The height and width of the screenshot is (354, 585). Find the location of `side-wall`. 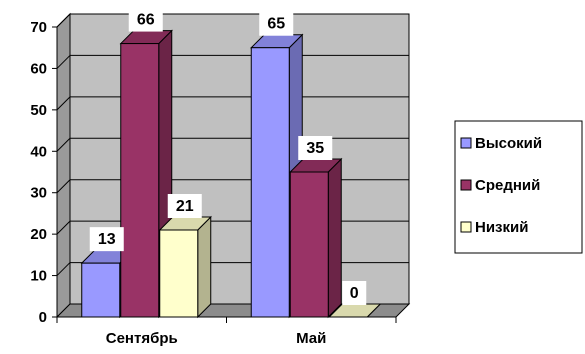

side-wall is located at coordinates (63, 165).